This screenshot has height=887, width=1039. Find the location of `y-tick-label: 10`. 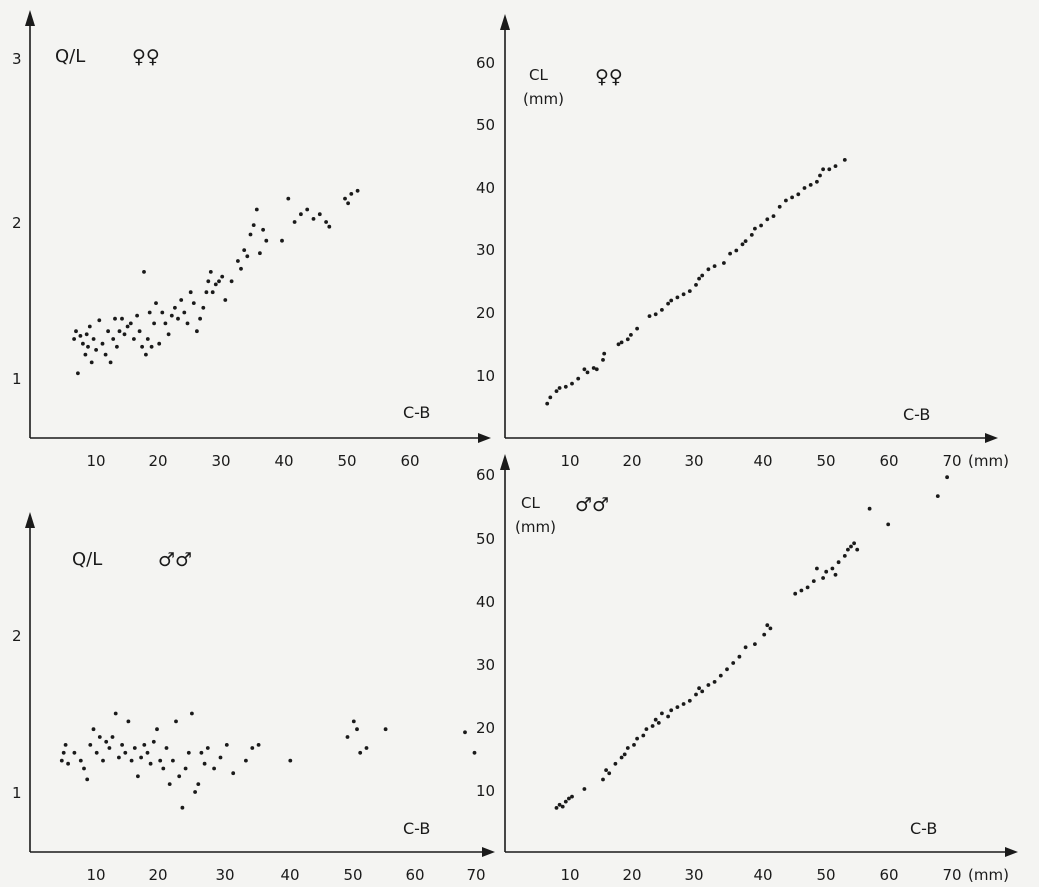

y-tick-label: 10 is located at coordinates (485, 791).